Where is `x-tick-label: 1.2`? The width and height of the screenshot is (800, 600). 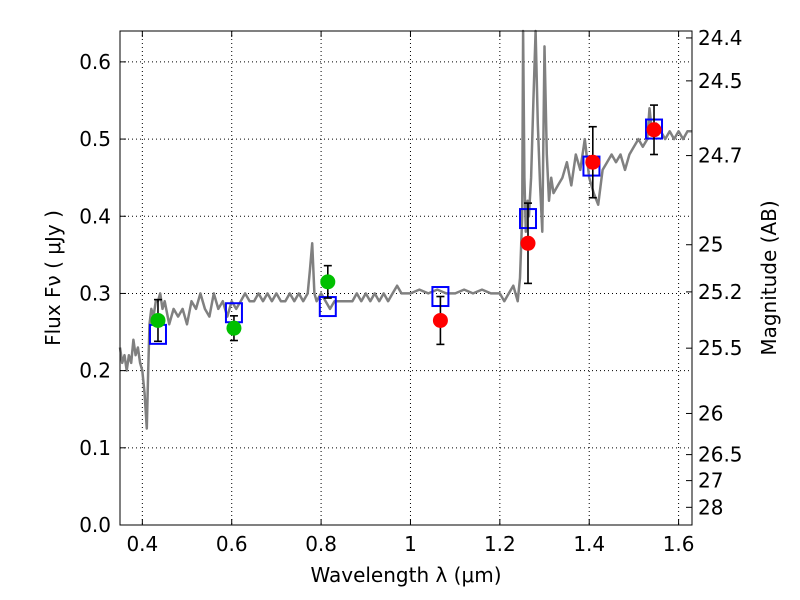
x-tick-label: 1.2 is located at coordinates (500, 544).